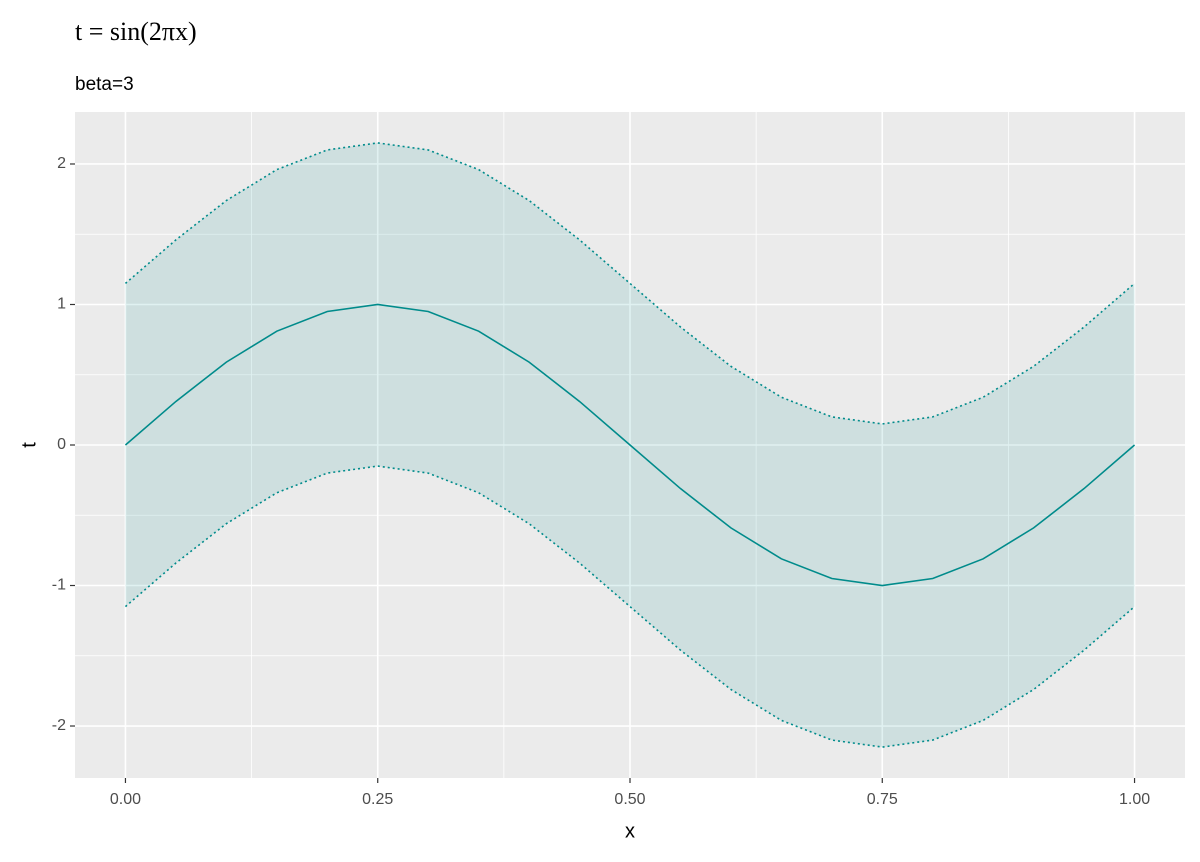 The width and height of the screenshot is (1200, 862). I want to click on x-tick-label: 0.00, so click(125, 799).